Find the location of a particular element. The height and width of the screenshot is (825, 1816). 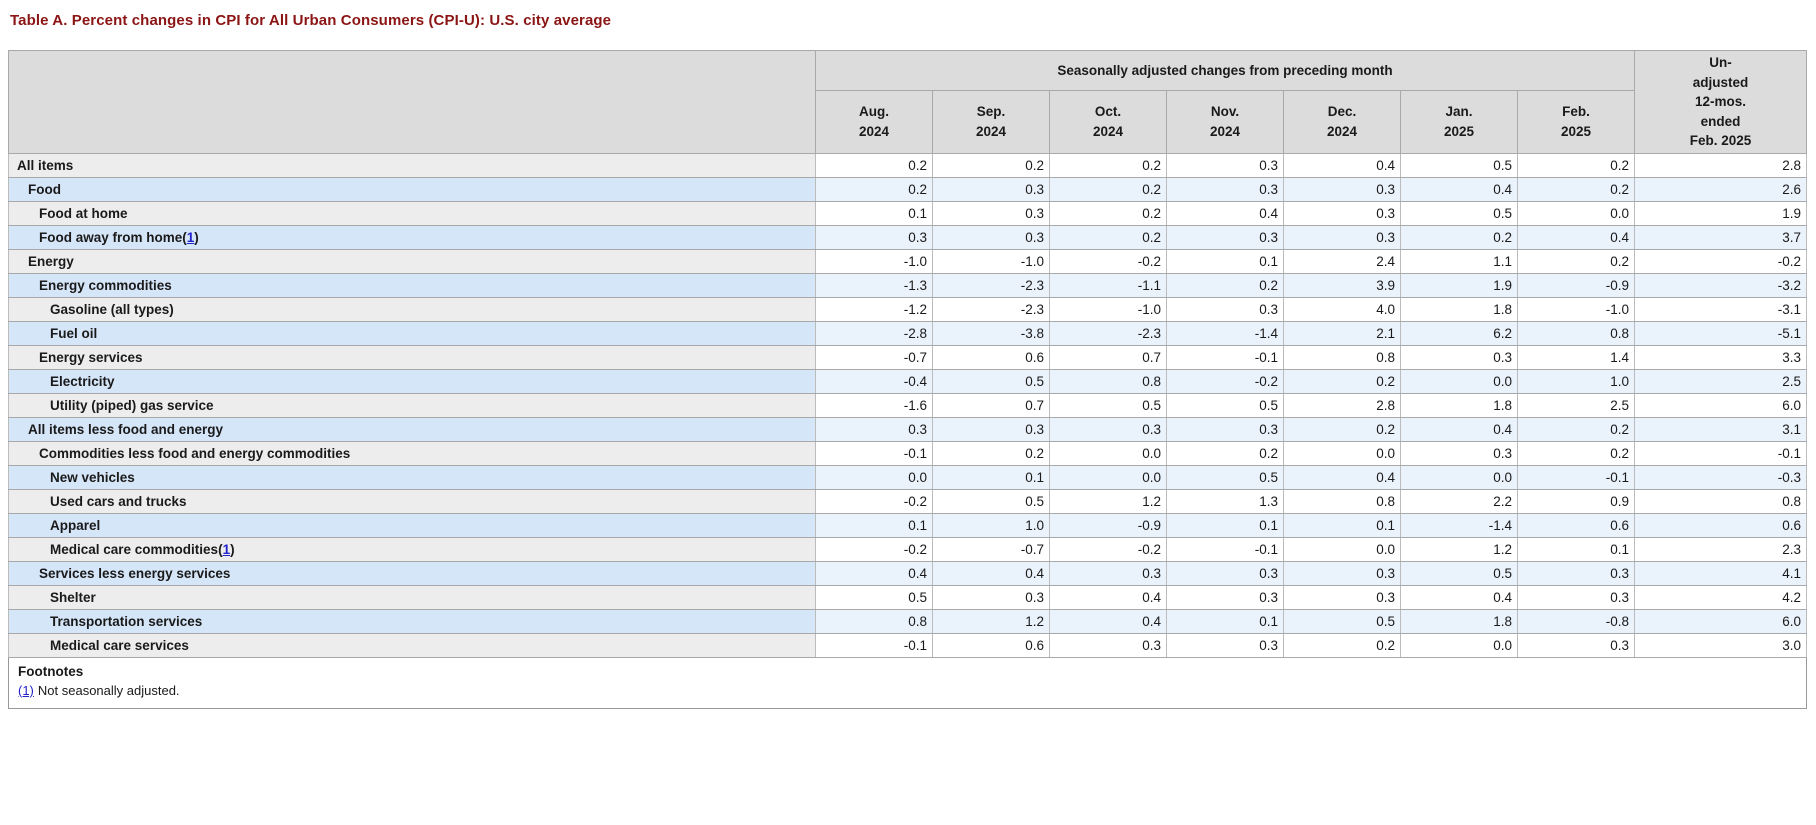

row-label-text: Medical care services is located at coordinates (119, 645).